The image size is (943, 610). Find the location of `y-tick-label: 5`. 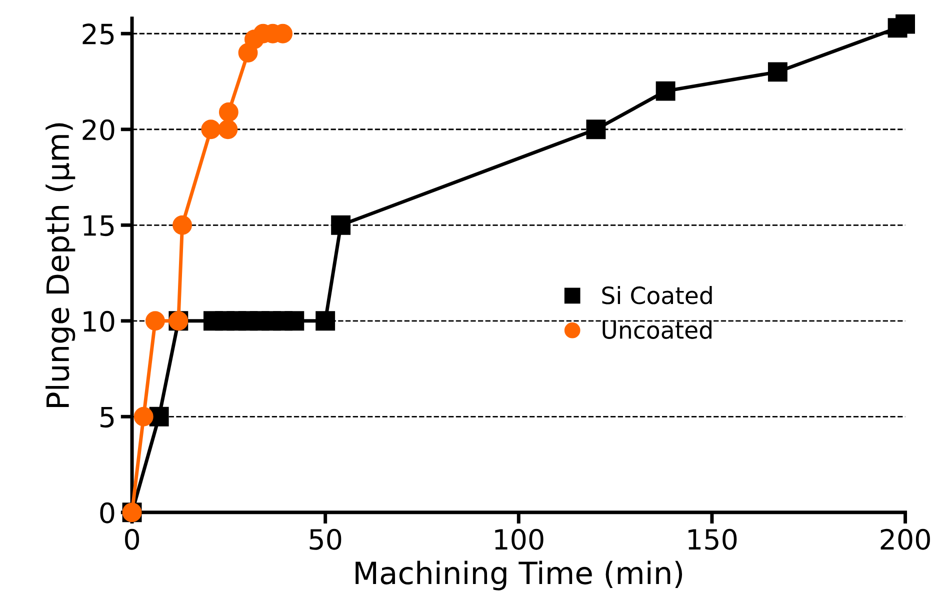

y-tick-label: 5 is located at coordinates (107, 417).